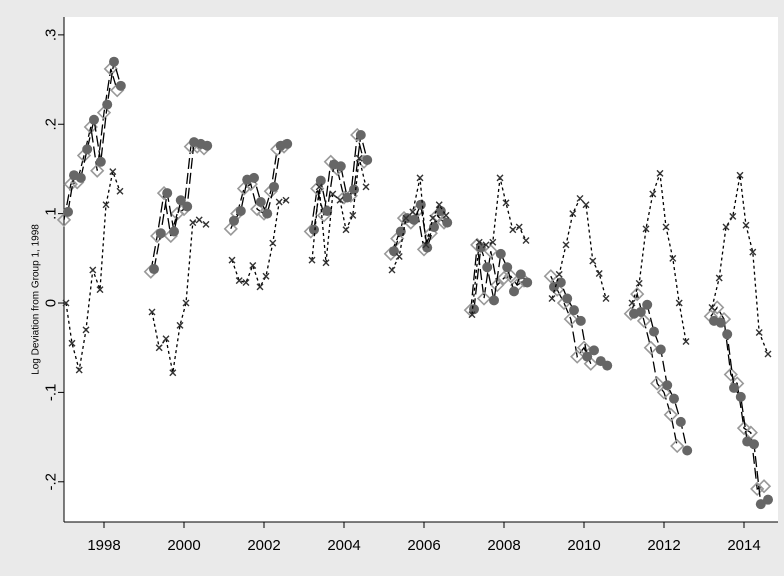  Describe the element at coordinates (263, 545) in the screenshot. I see `x-tick-label: 2002` at that location.